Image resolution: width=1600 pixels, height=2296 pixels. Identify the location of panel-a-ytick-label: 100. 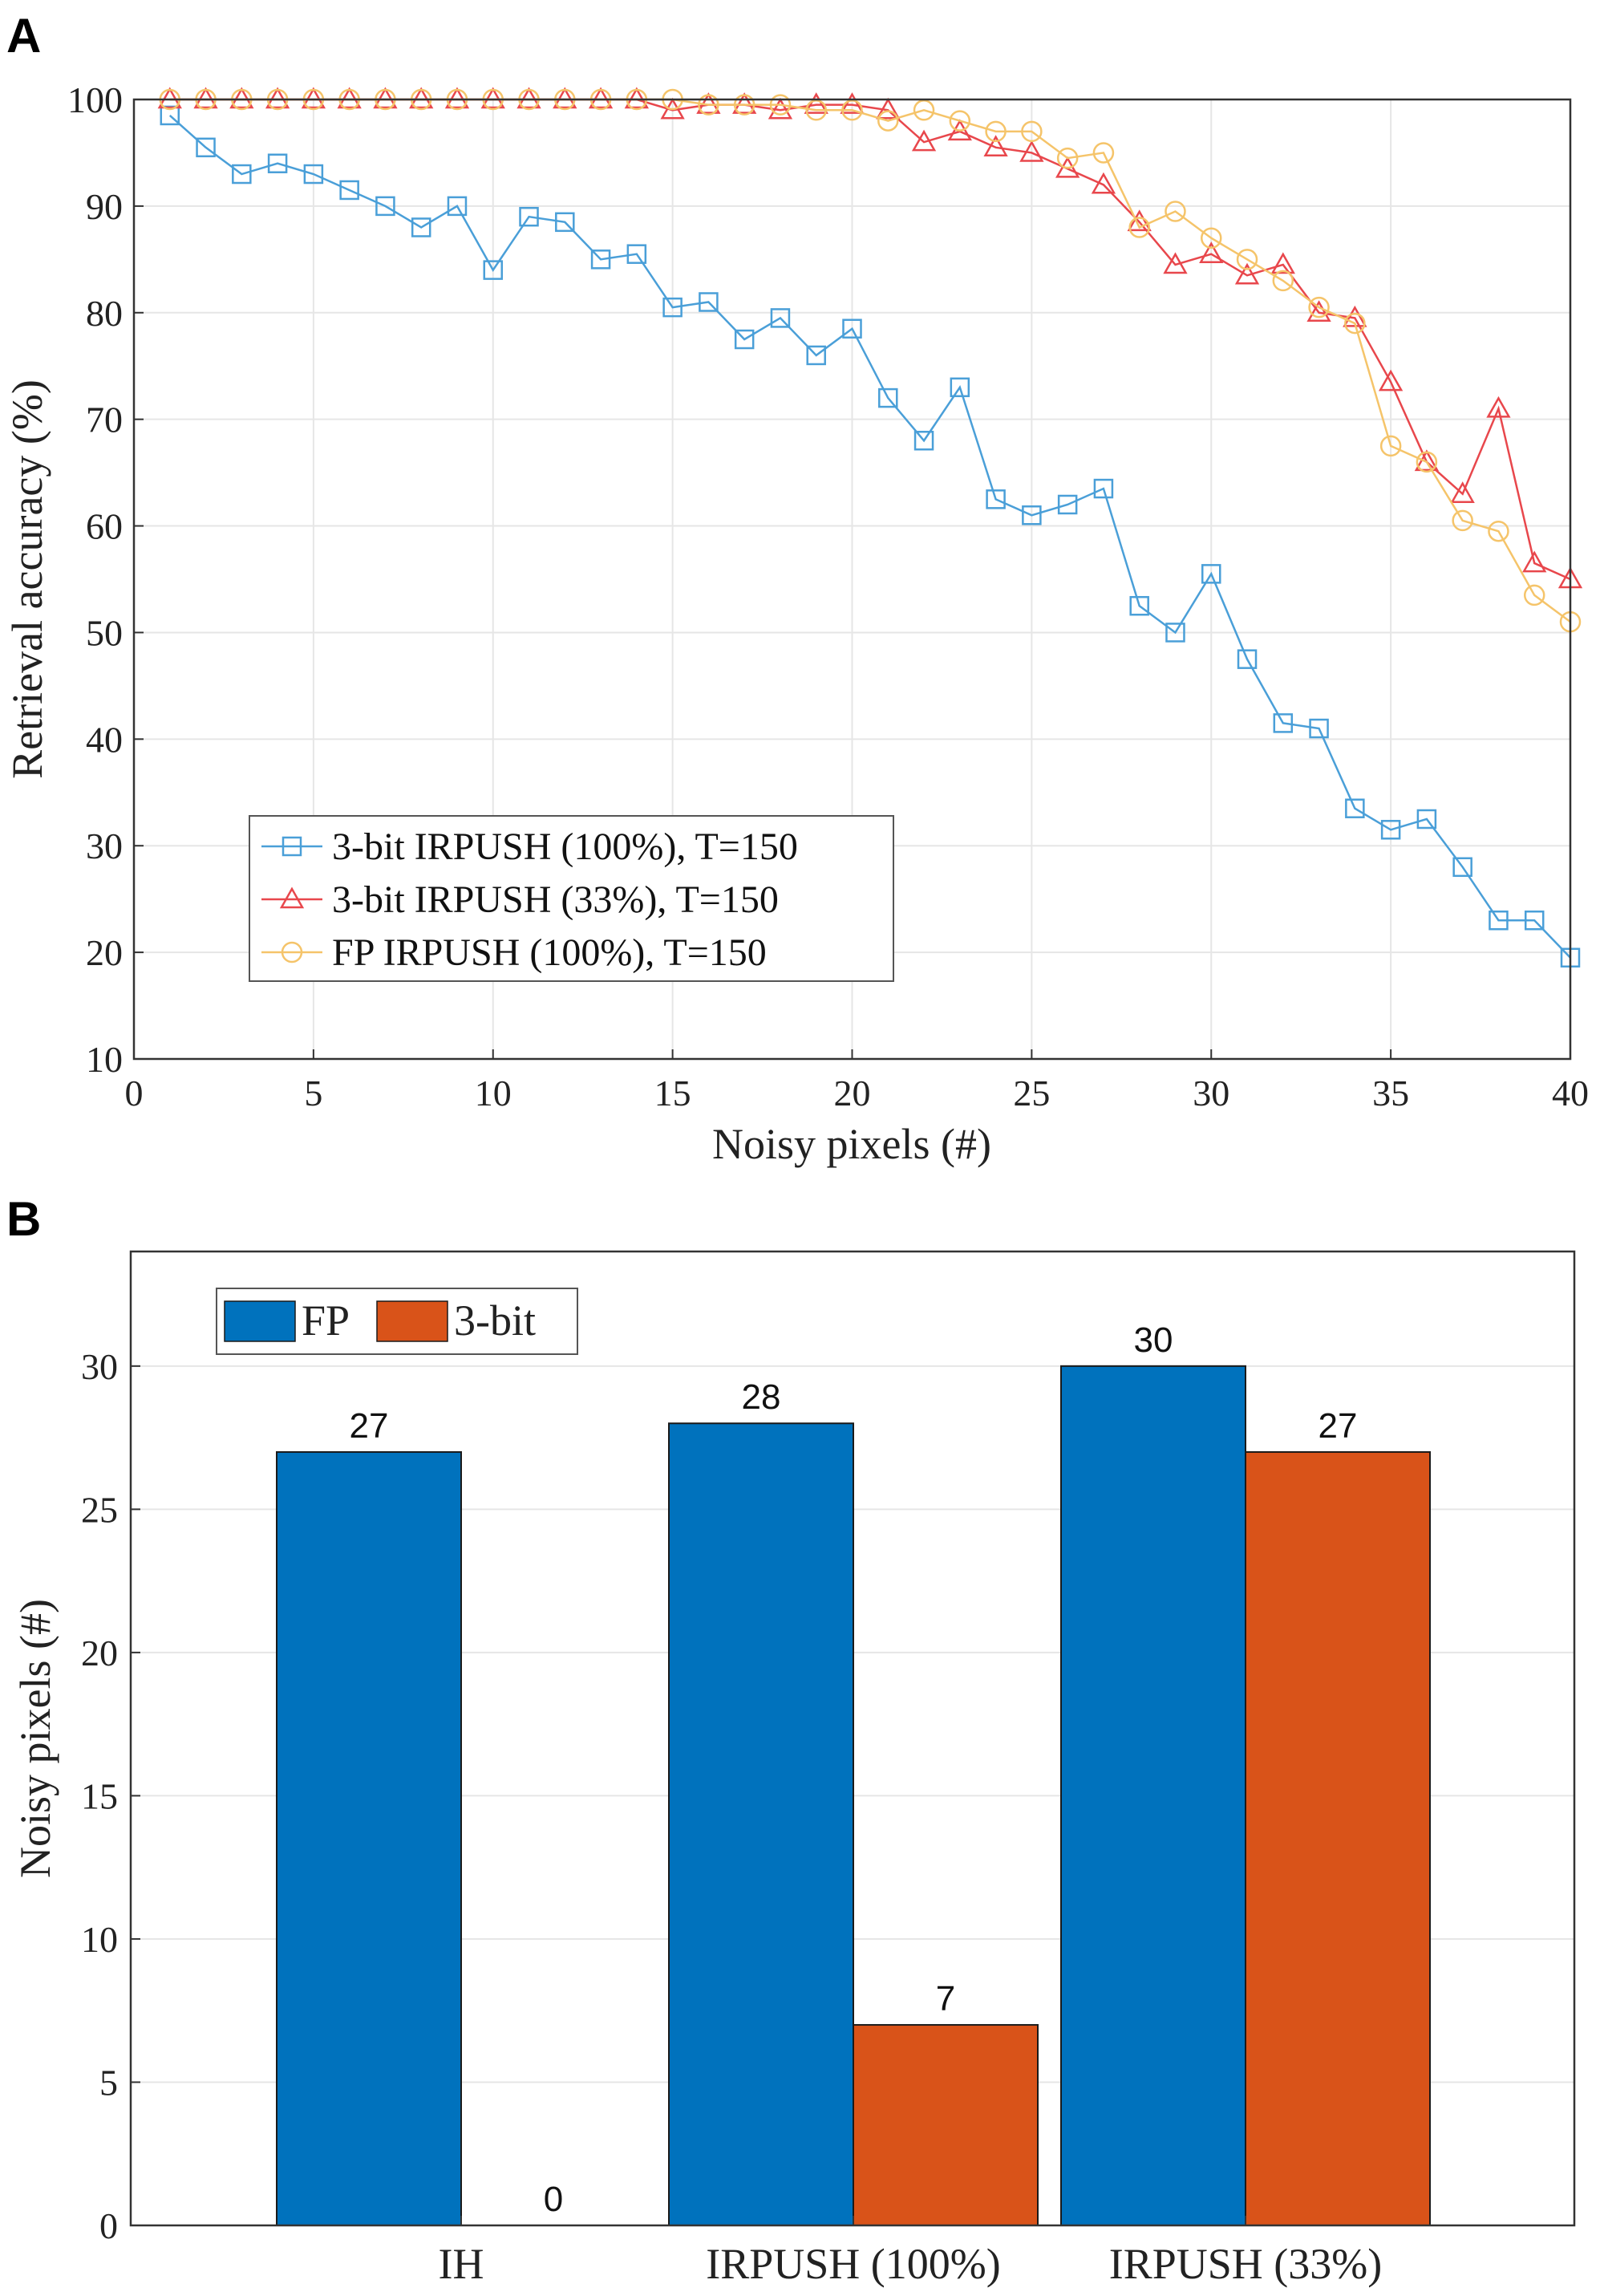
(95, 99).